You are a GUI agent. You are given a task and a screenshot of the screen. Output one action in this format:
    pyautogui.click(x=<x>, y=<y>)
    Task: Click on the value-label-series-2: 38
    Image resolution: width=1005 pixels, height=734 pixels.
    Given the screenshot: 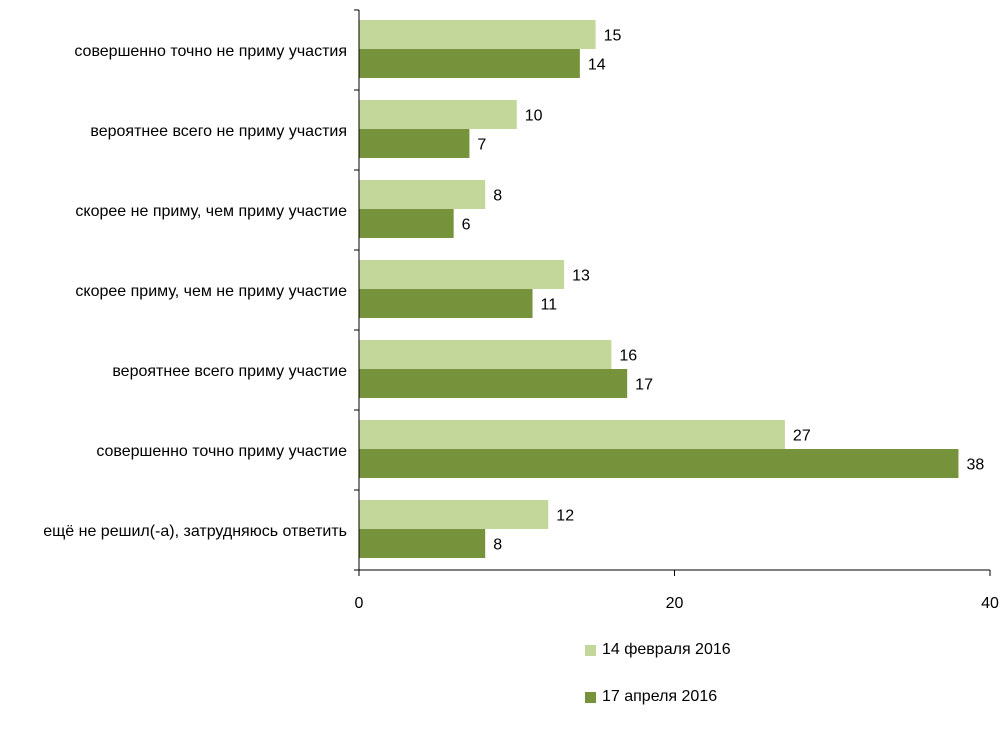 What is the action you would take?
    pyautogui.click(x=975, y=465)
    